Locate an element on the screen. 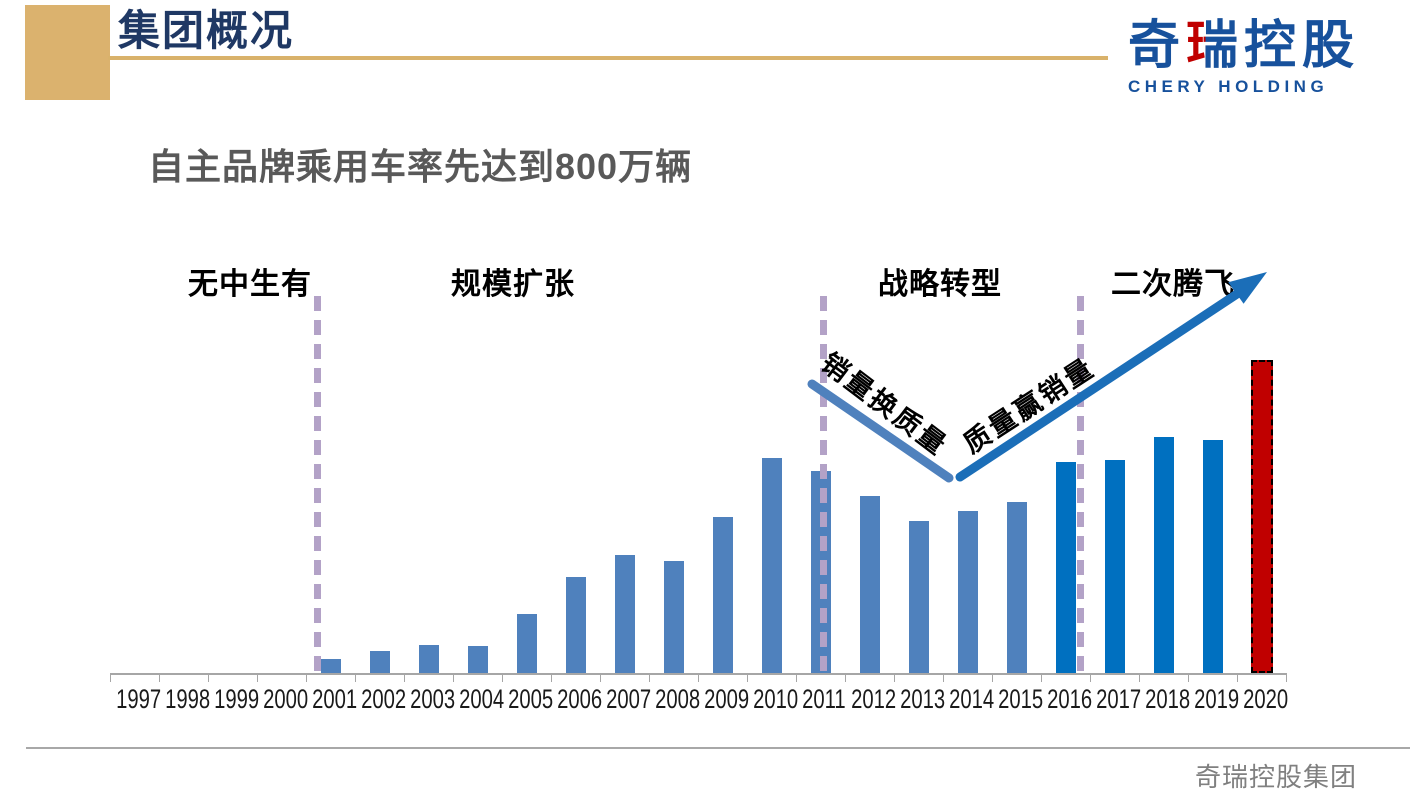  bar-2019 is located at coordinates (1212, 556).